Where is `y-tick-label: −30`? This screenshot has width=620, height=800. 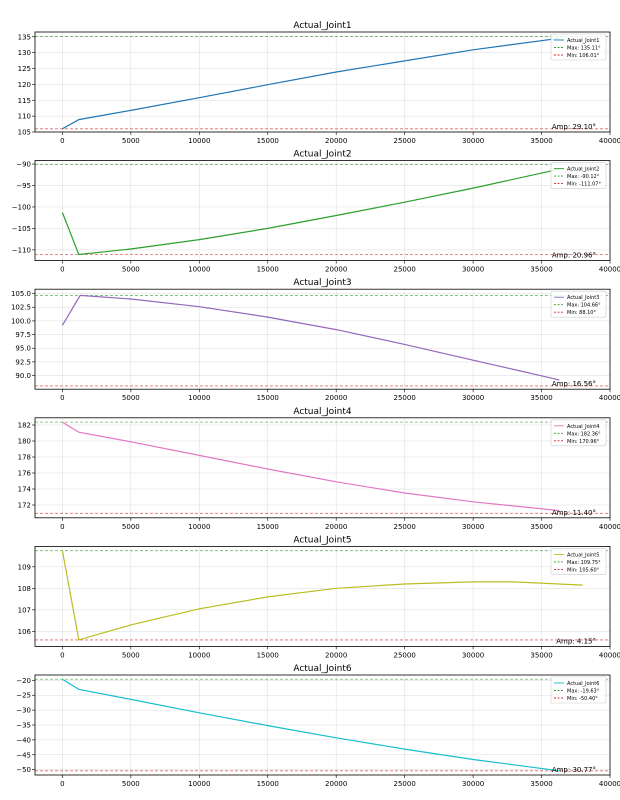
y-tick-label: −30 is located at coordinates (23, 711).